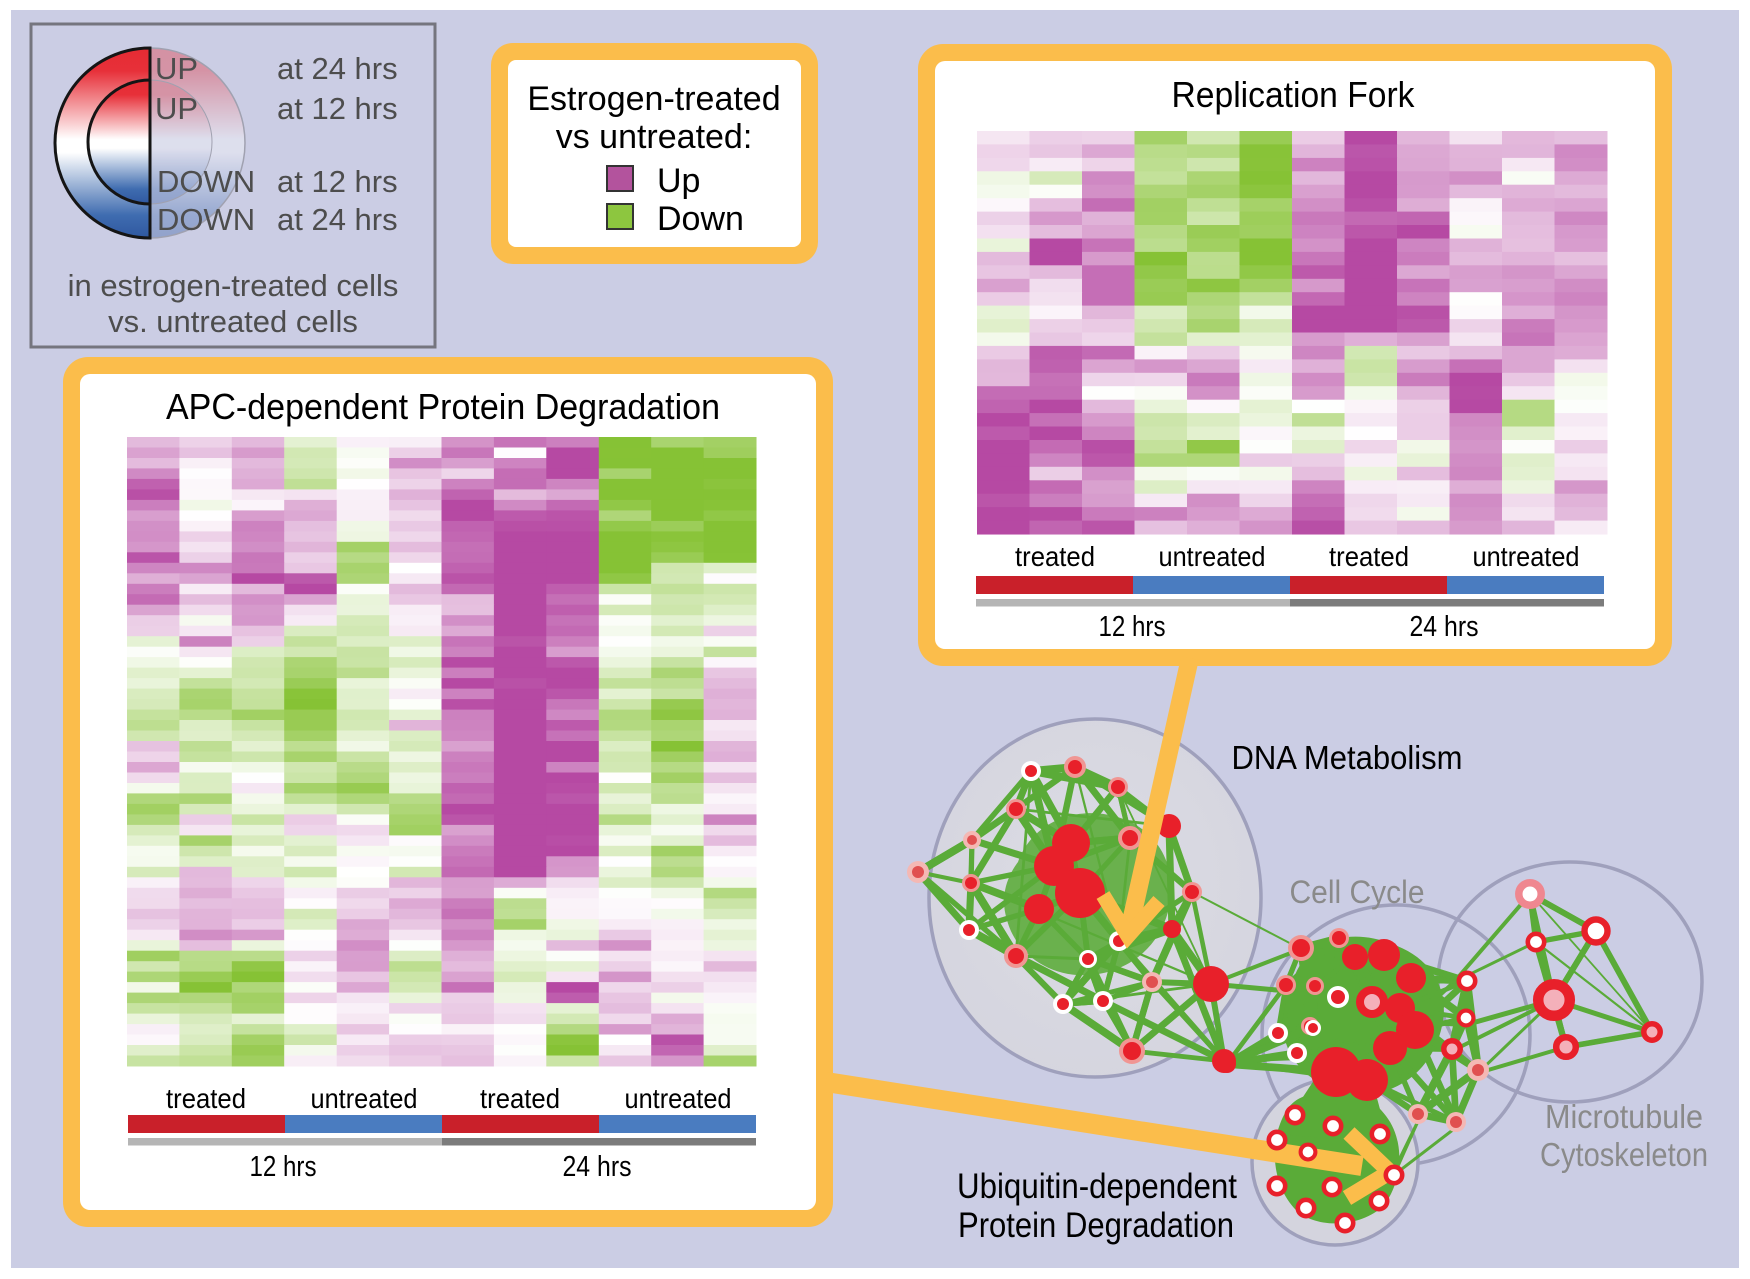  Describe the element at coordinates (1357, 892) in the screenshot. I see `svg-text: Cell Cycle` at that location.